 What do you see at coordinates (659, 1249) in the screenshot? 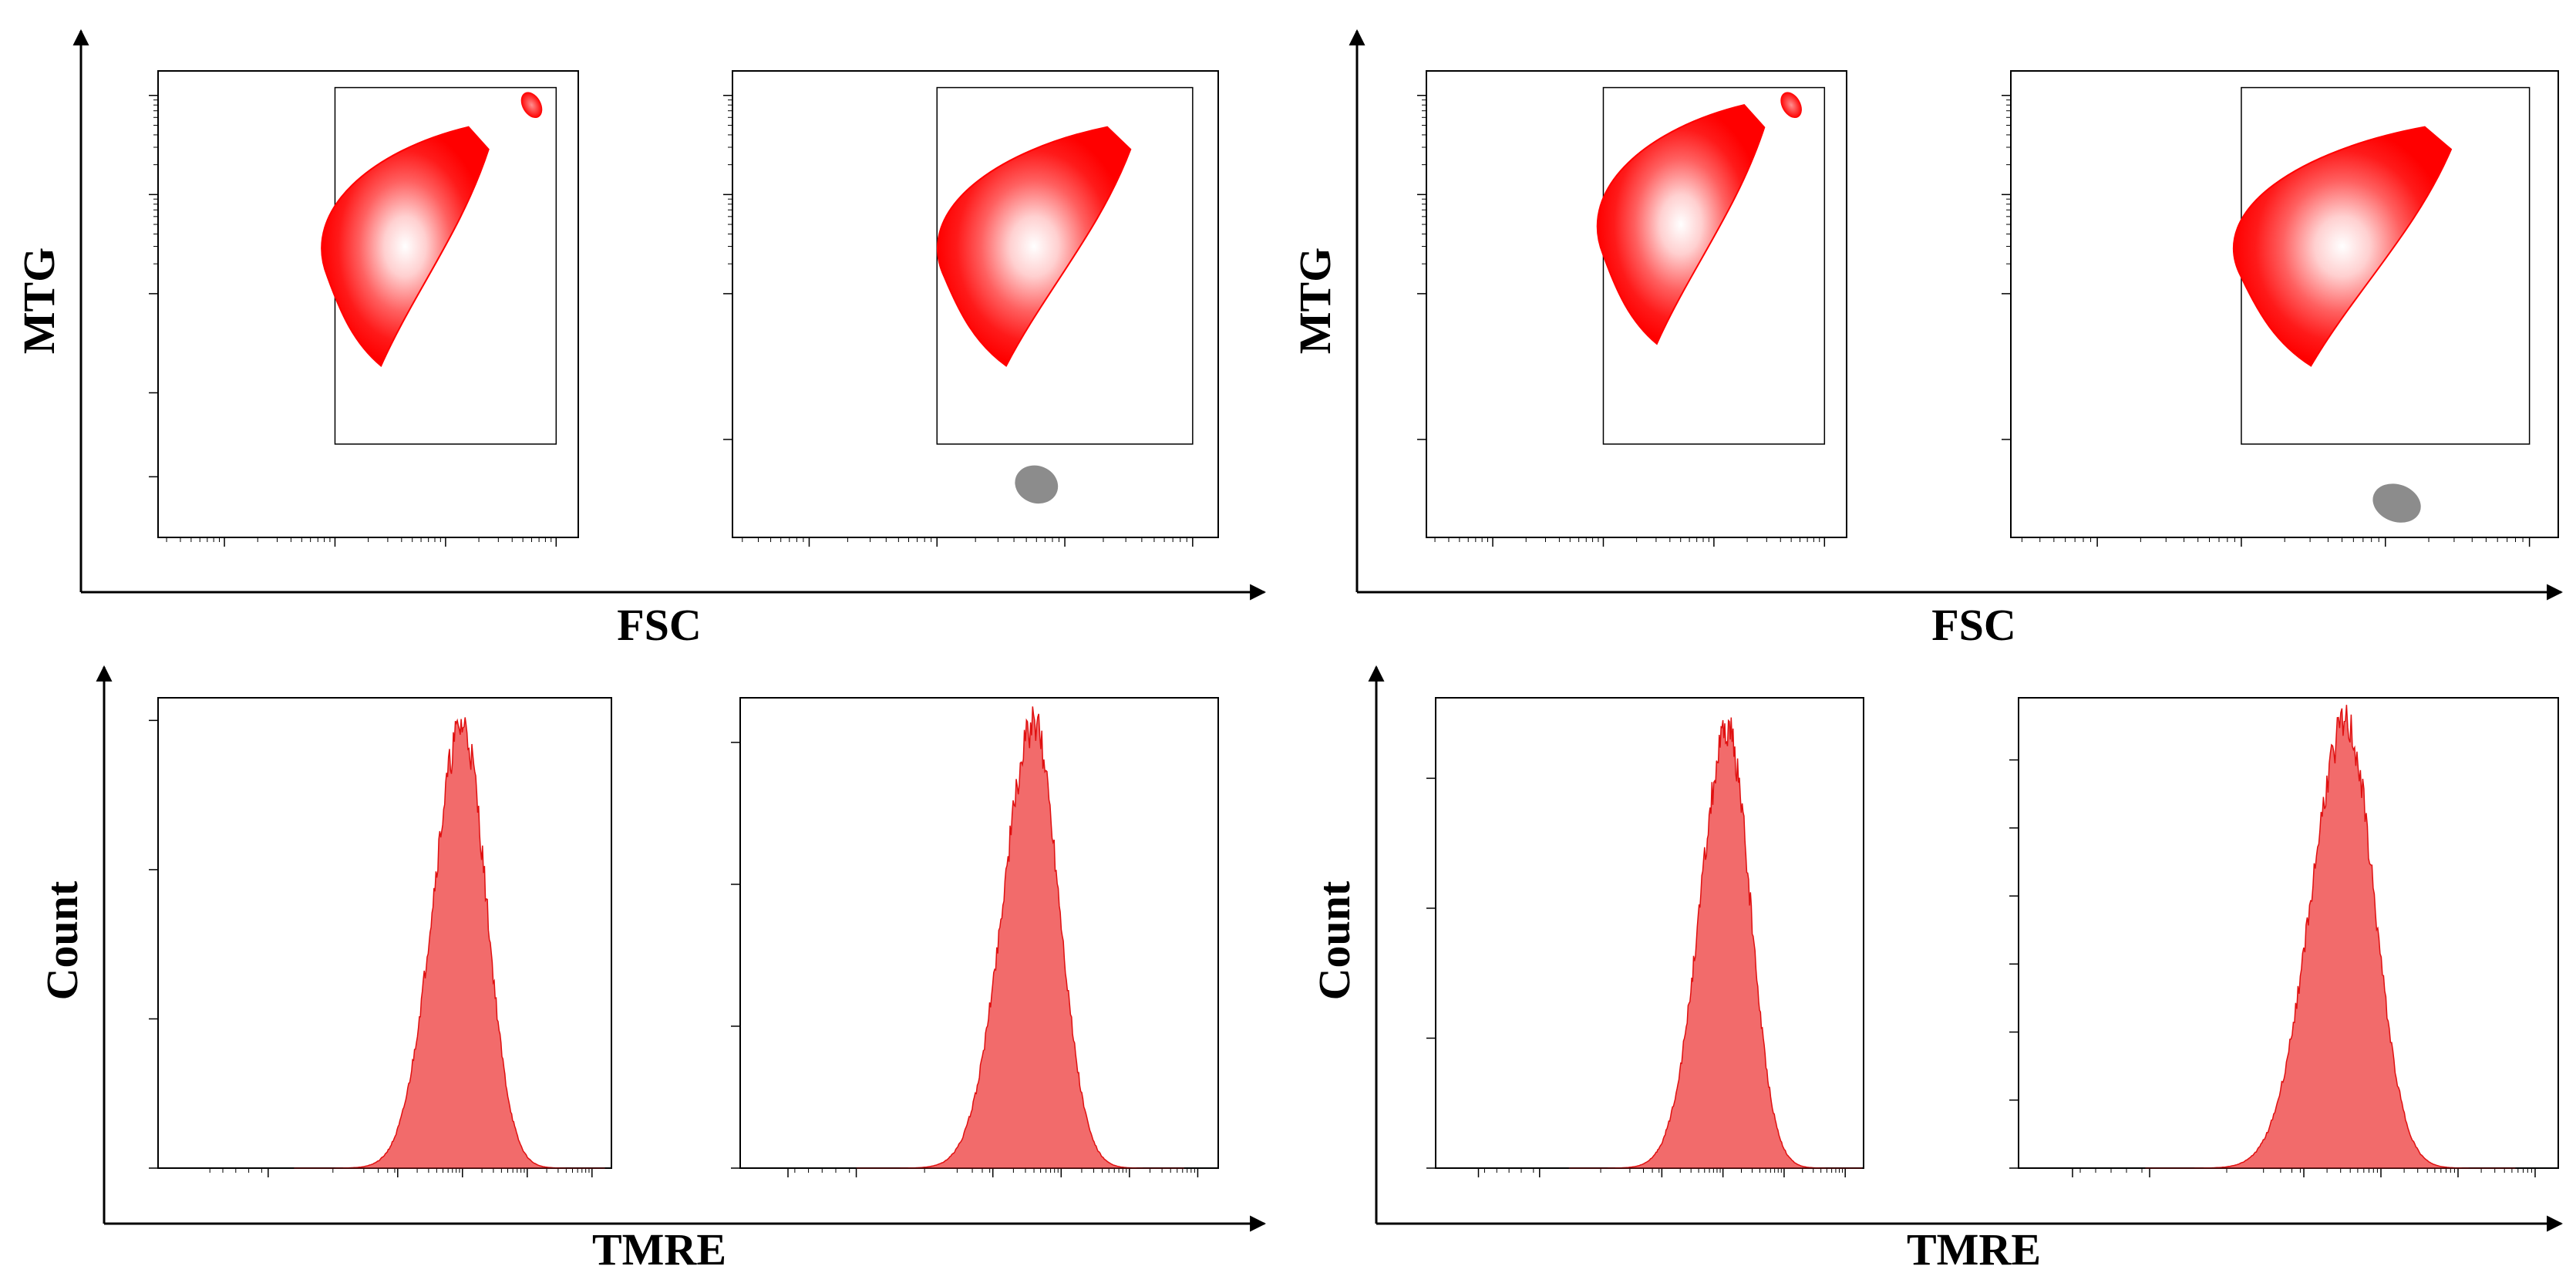
I see `left-bottom-x-label: TMRE` at bounding box center [659, 1249].